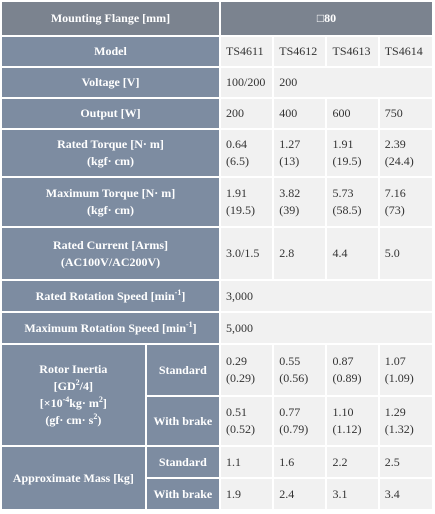 The height and width of the screenshot is (514, 435). What do you see at coordinates (237, 412) in the screenshot?
I see `text-line: 0.51` at bounding box center [237, 412].